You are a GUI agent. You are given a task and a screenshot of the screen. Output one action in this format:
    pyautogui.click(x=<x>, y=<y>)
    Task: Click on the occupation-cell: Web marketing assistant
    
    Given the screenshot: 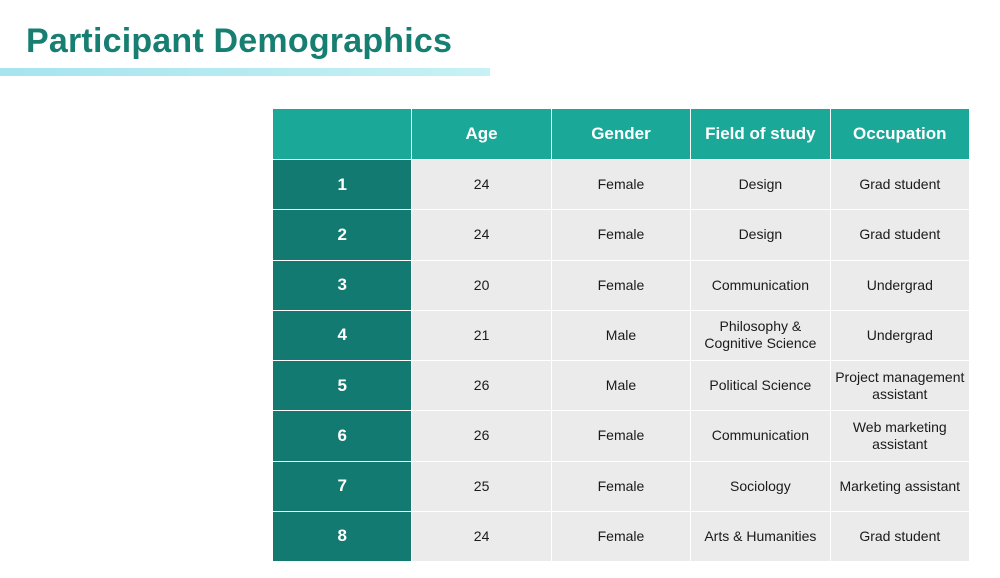 What is the action you would take?
    pyautogui.click(x=900, y=436)
    